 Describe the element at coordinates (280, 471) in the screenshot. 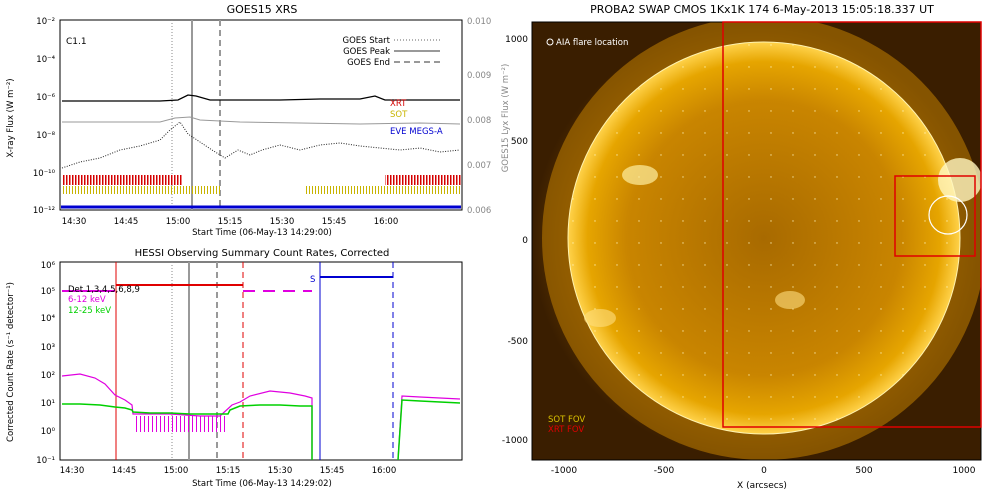

I see `hessi-xtick-4: 15:30` at that location.